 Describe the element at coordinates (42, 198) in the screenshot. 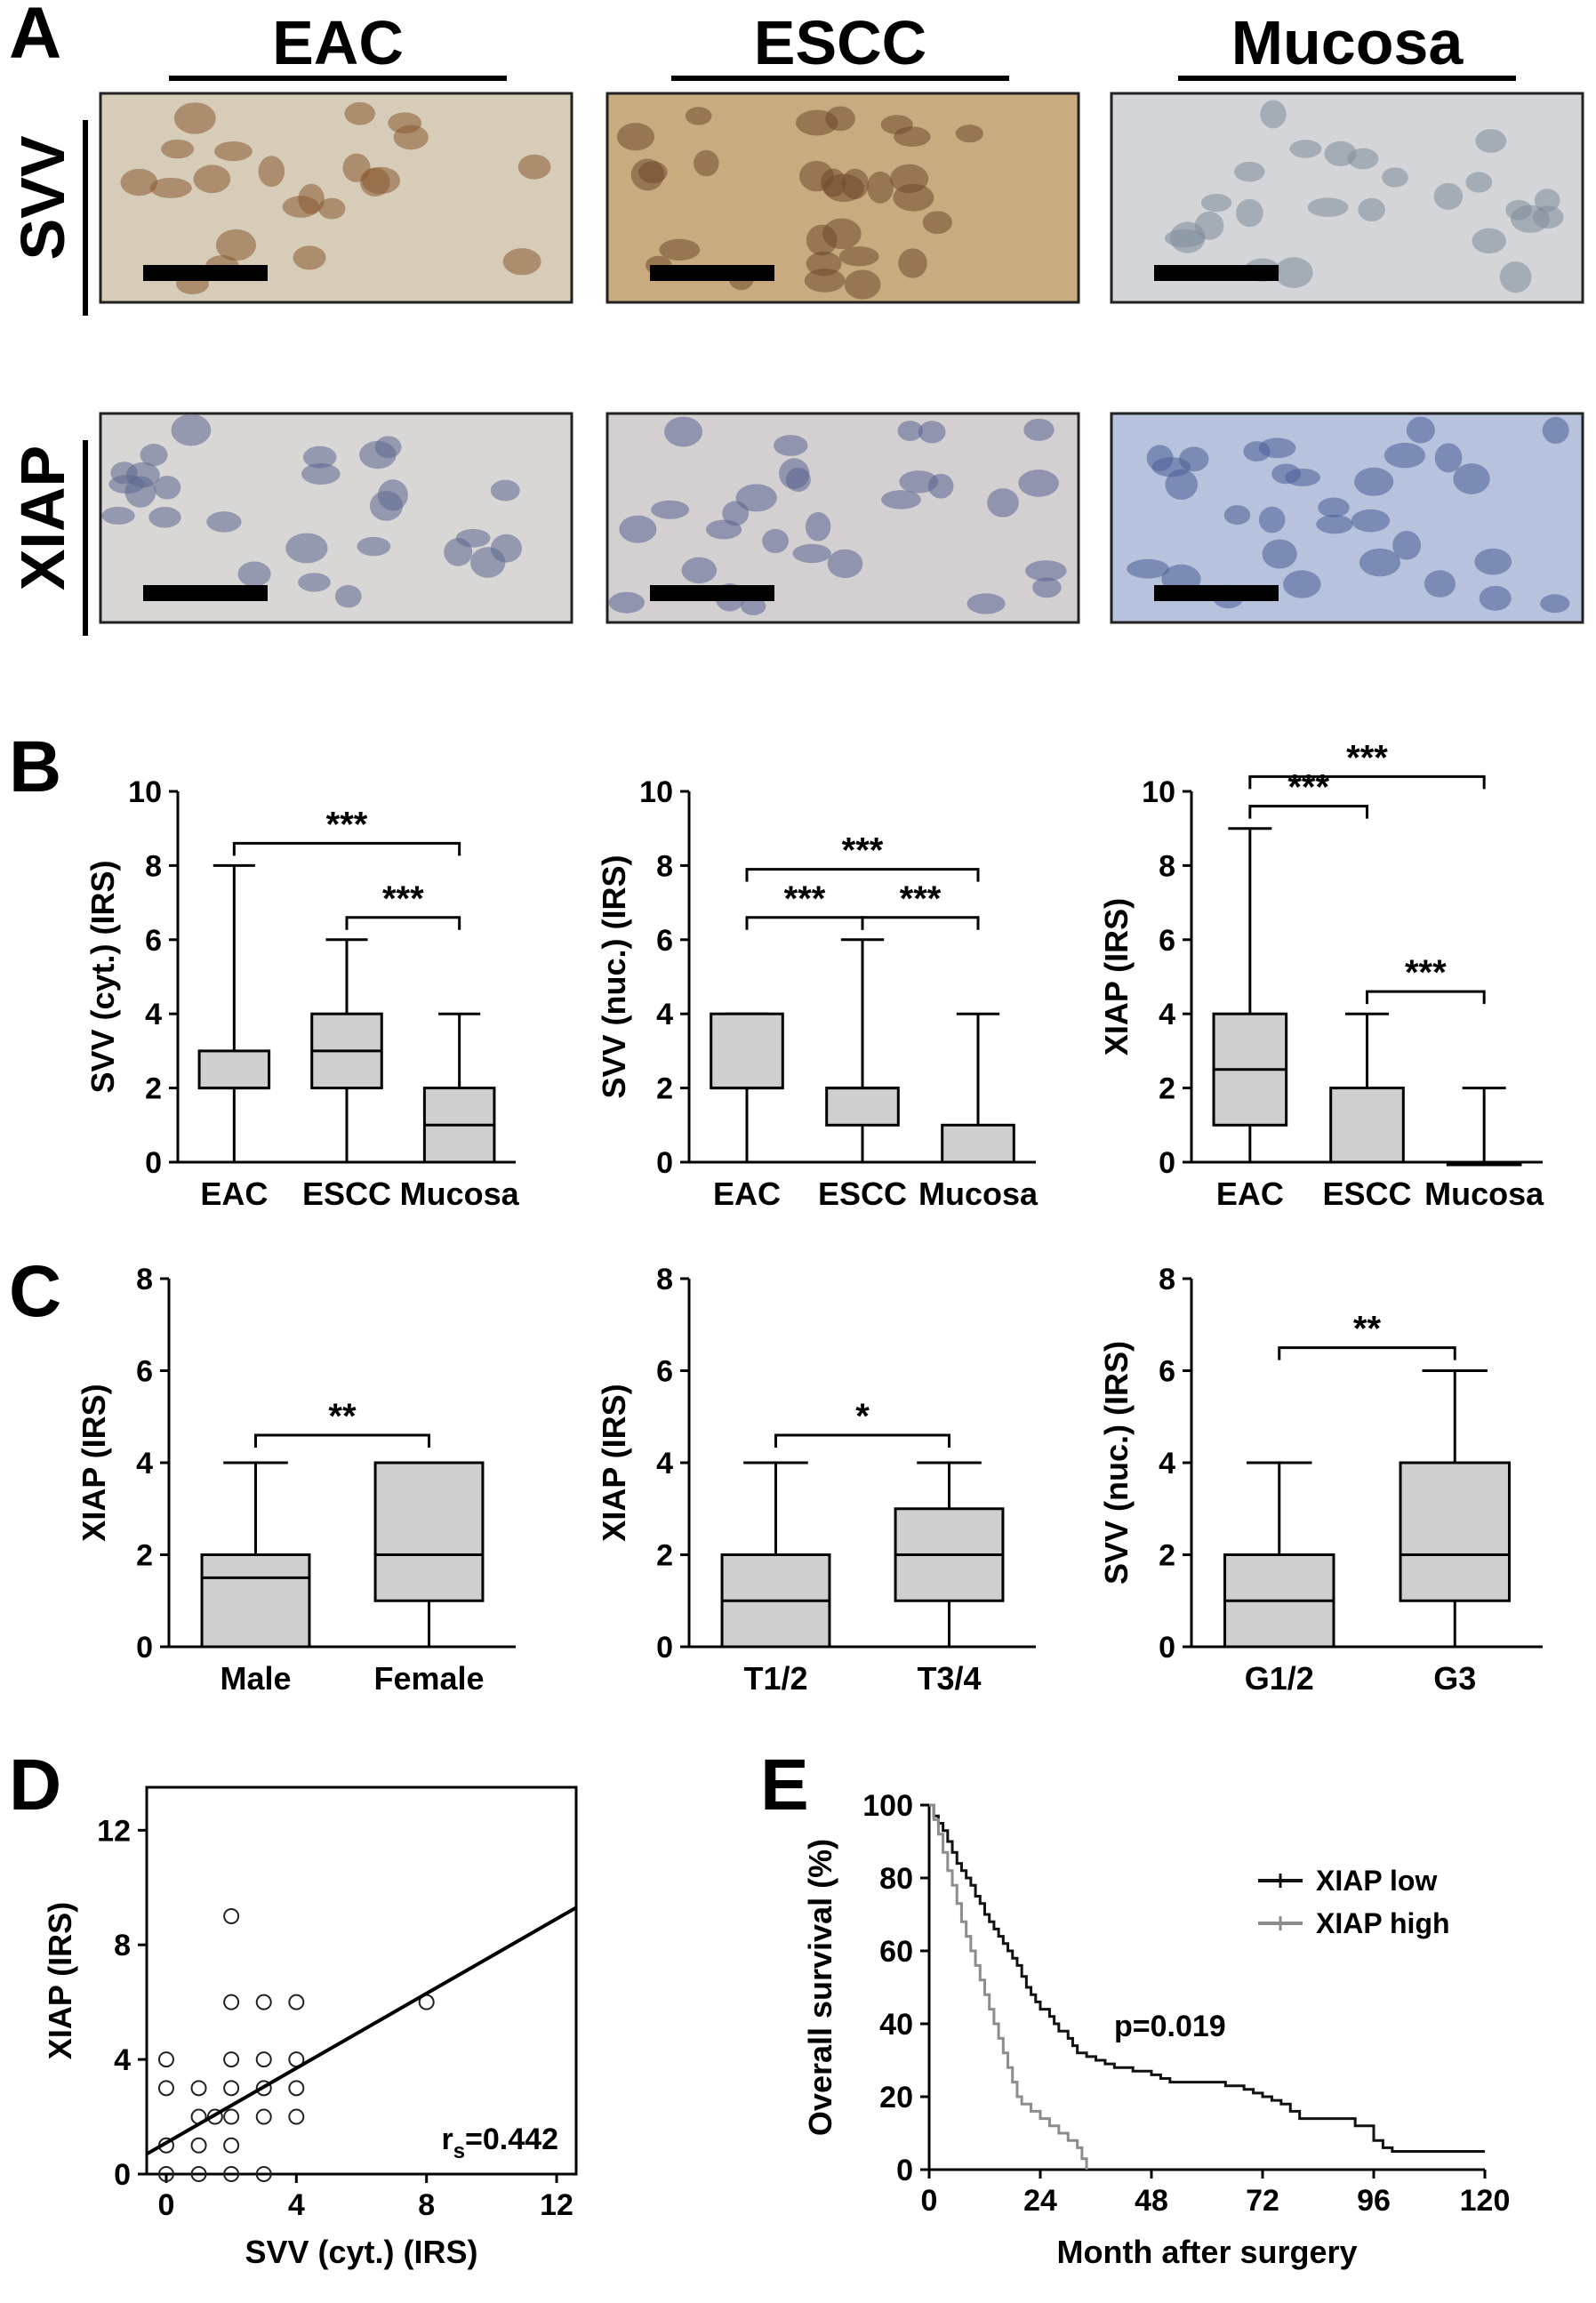

I see `row-label-svv: SVV` at that location.